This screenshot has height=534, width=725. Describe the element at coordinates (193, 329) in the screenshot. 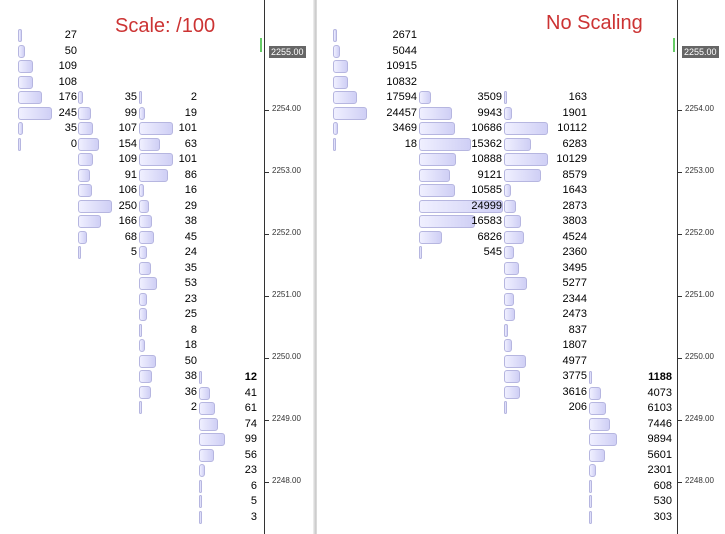

I see `volume-value: 8` at that location.